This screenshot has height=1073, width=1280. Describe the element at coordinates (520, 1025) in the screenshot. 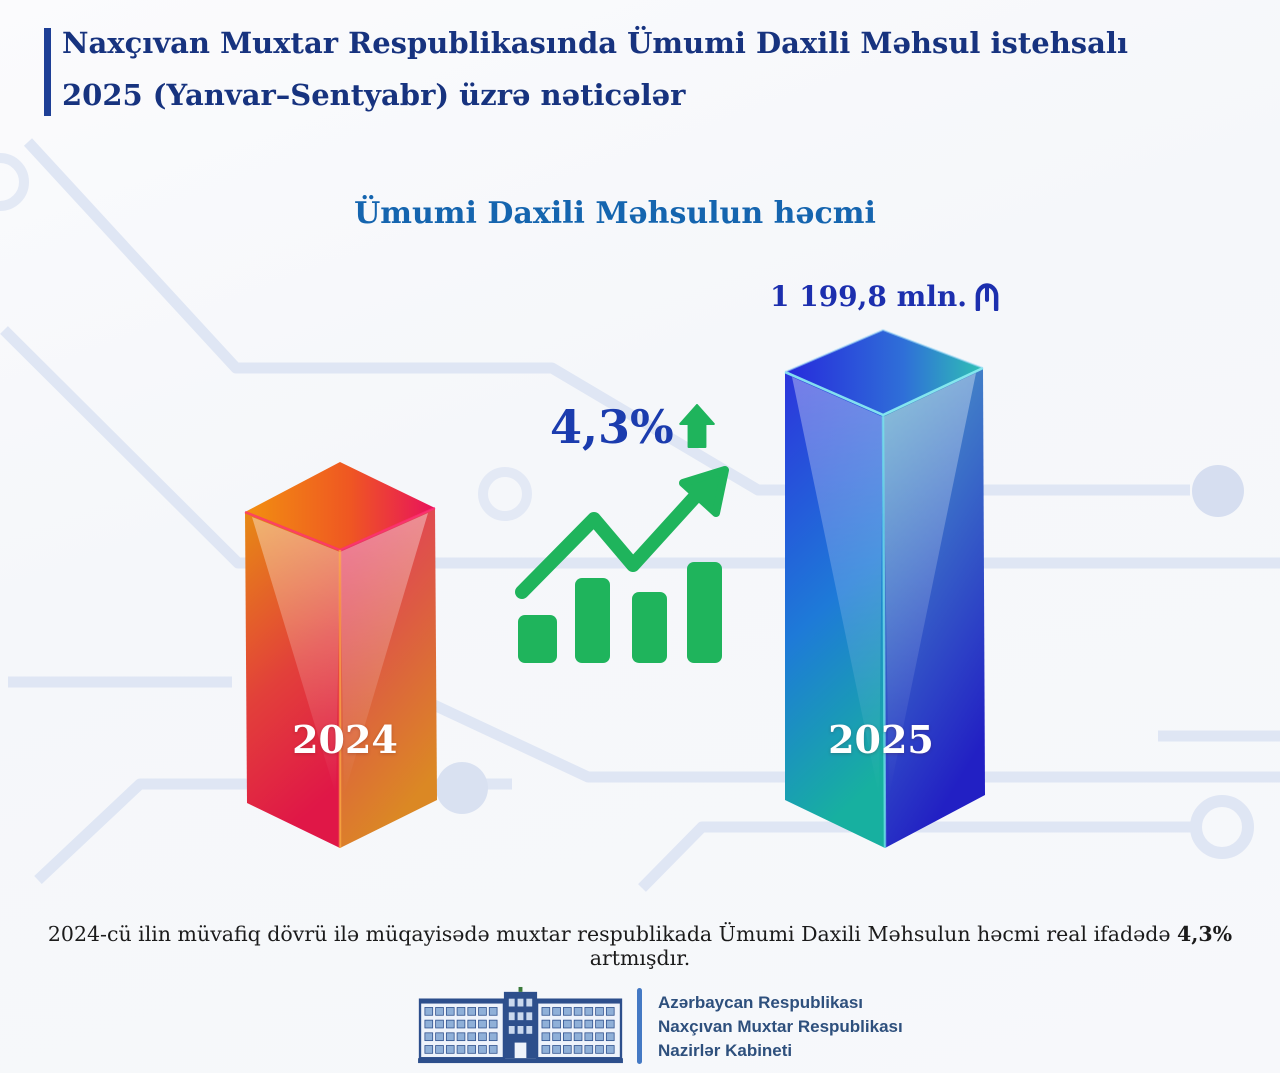

I see `government-building-icon` at that location.